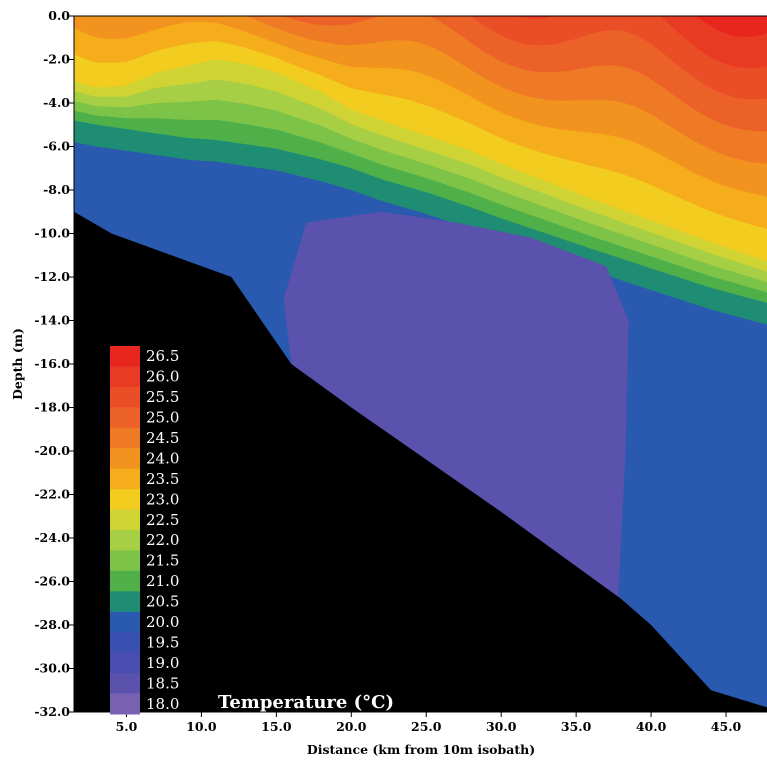 The image size is (767, 767). I want to click on y-tick-label: -16.0, so click(52, 363).